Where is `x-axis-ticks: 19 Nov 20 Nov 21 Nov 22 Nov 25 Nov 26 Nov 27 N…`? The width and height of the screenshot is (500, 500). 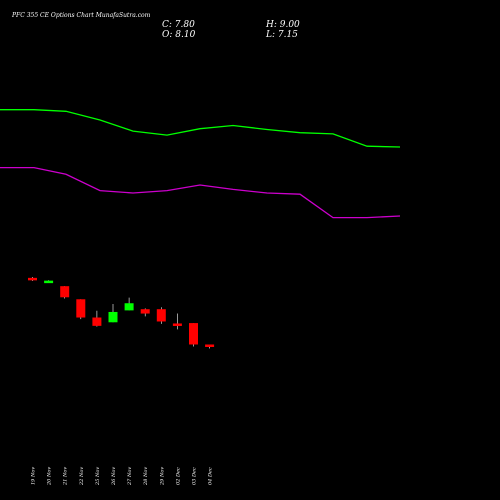
x-axis-ticks: 19 Nov 20 Nov 21 Nov 22 Nov 25 Nov 26 Nov 27 N… is located at coordinates (122, 476).